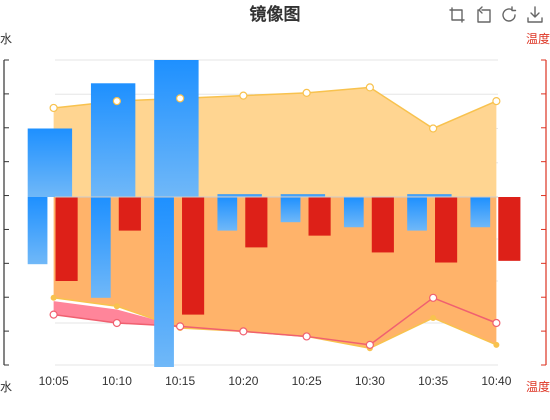  I want to click on x-tick-label: 10:20, so click(243, 381).